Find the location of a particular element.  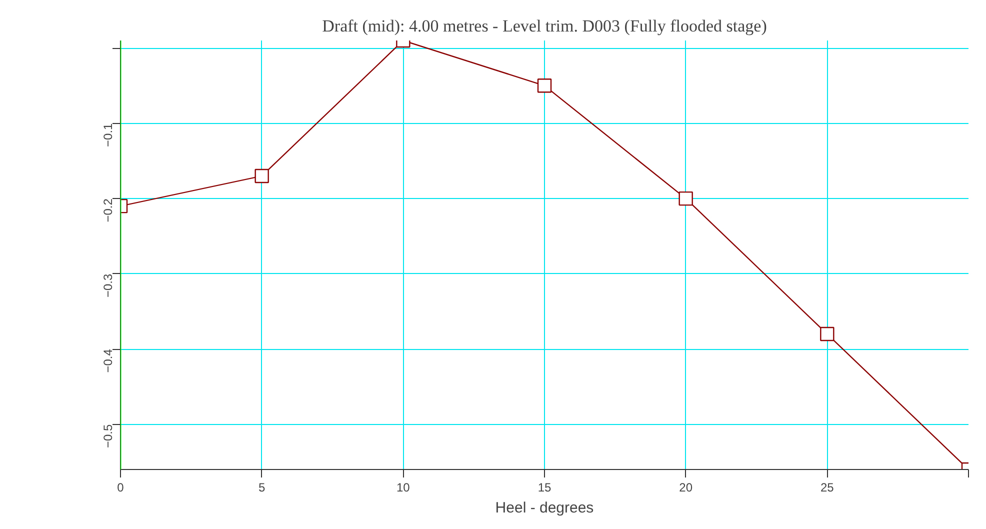

x-tick-label: 0 is located at coordinates (120, 487).